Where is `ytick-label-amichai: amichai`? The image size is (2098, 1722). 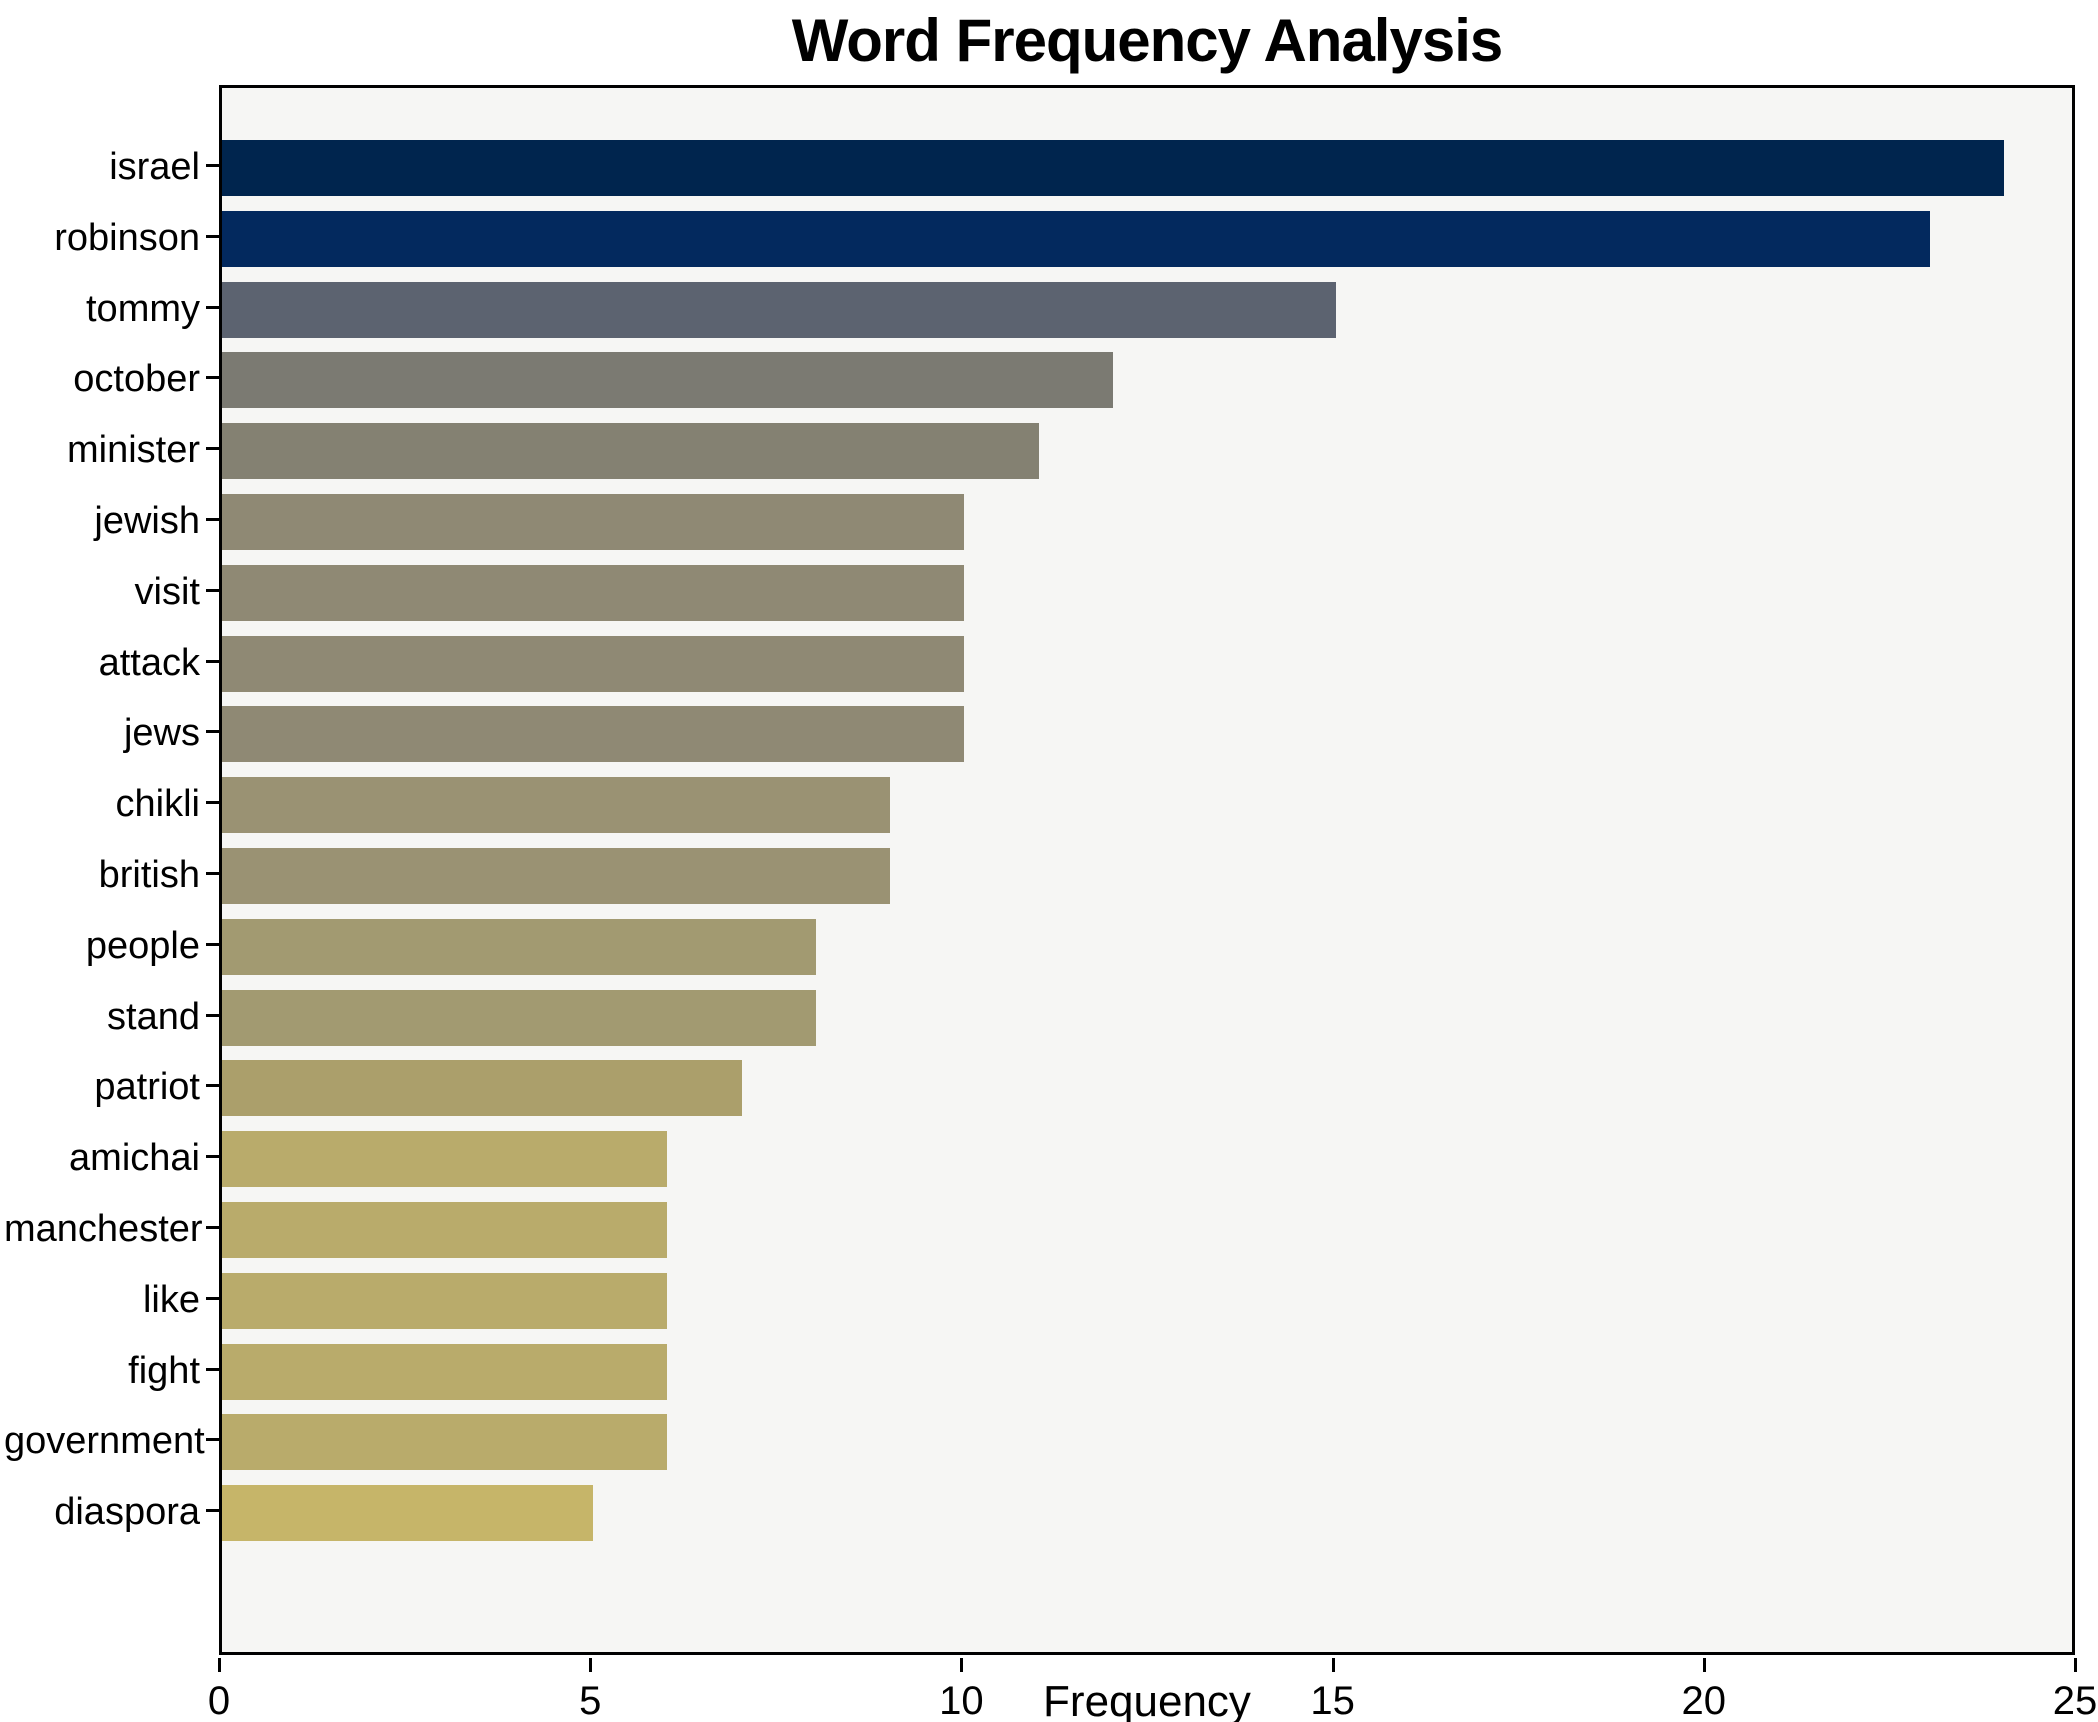
ytick-label-amichai: amichai is located at coordinates (134, 1158).